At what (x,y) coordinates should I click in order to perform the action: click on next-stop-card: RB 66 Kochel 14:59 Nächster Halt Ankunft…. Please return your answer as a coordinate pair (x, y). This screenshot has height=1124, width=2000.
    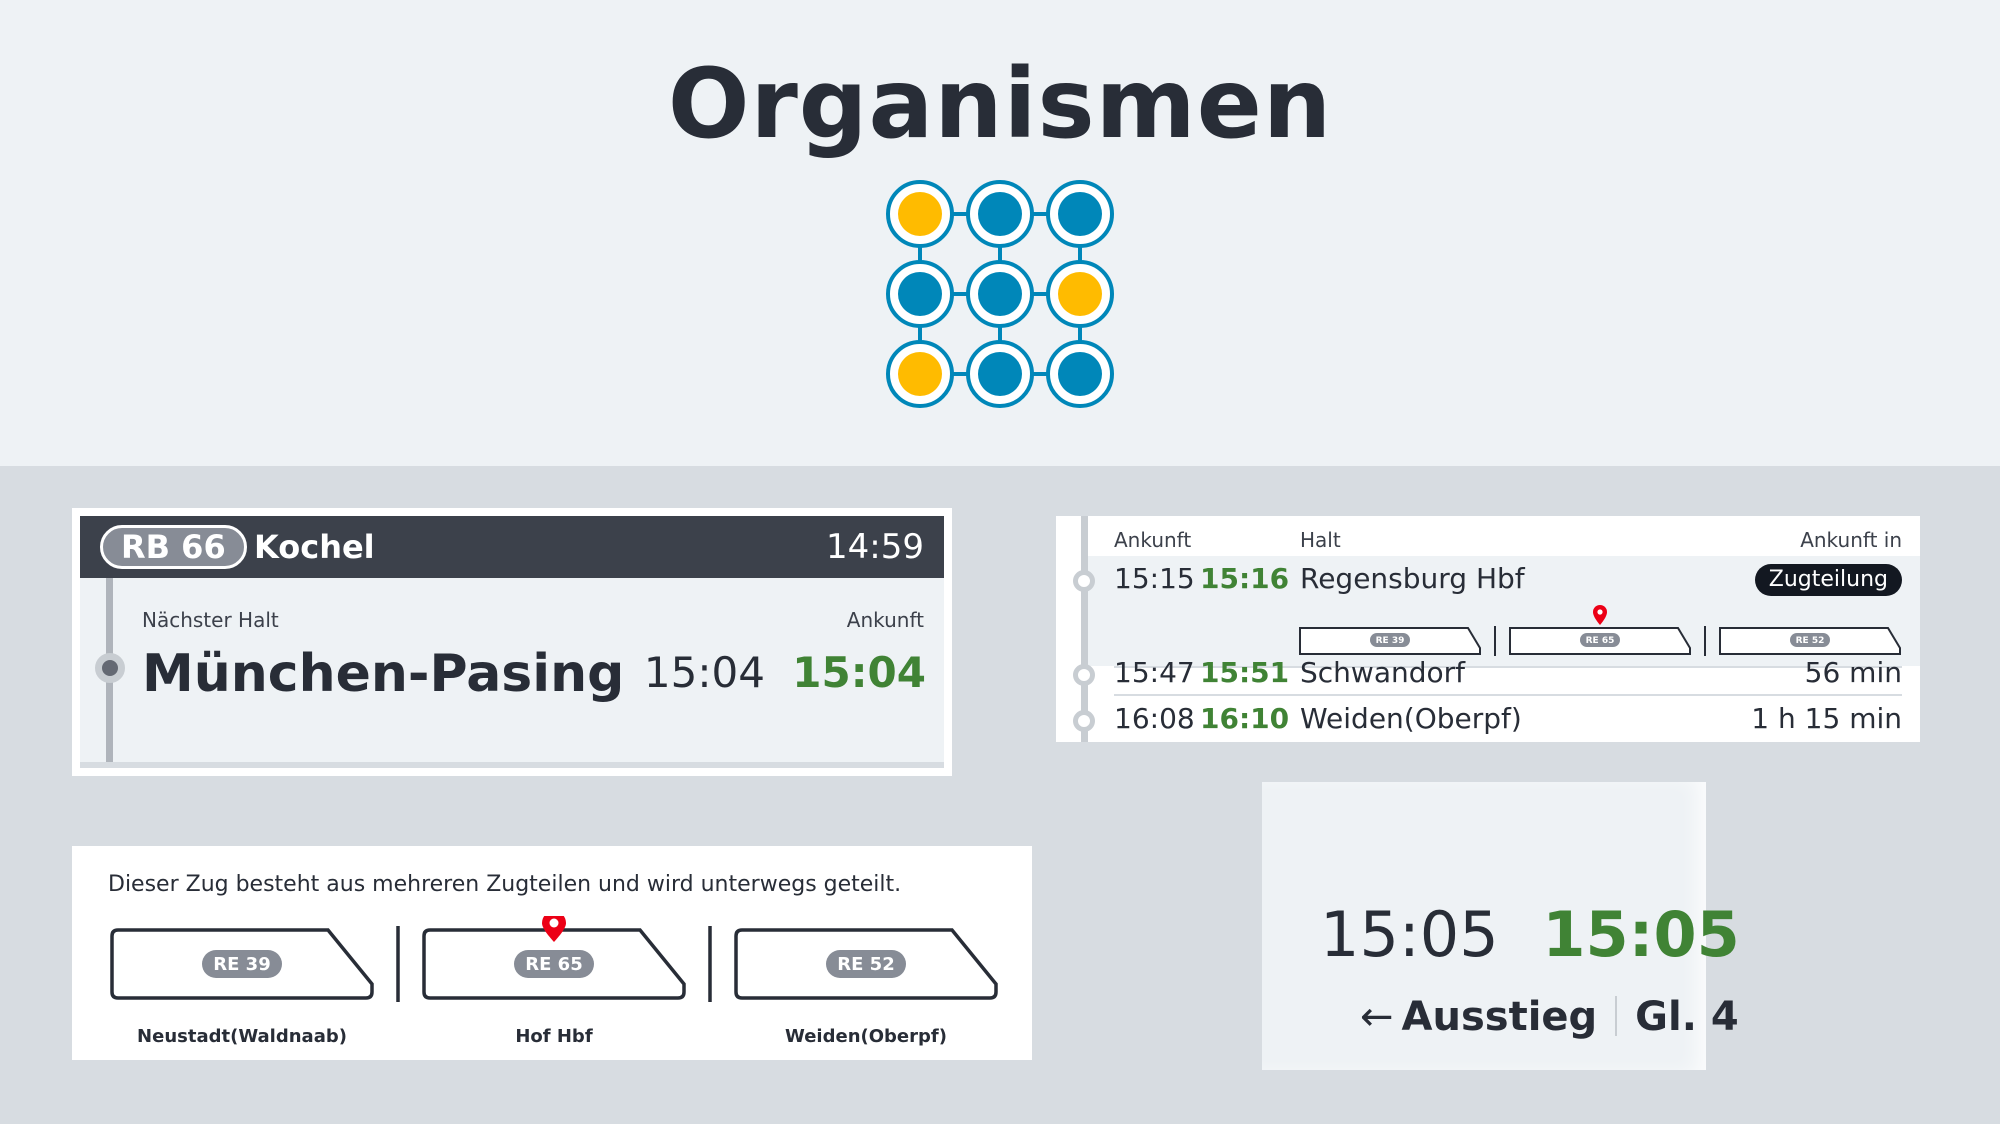
    Looking at the image, I should click on (512, 642).